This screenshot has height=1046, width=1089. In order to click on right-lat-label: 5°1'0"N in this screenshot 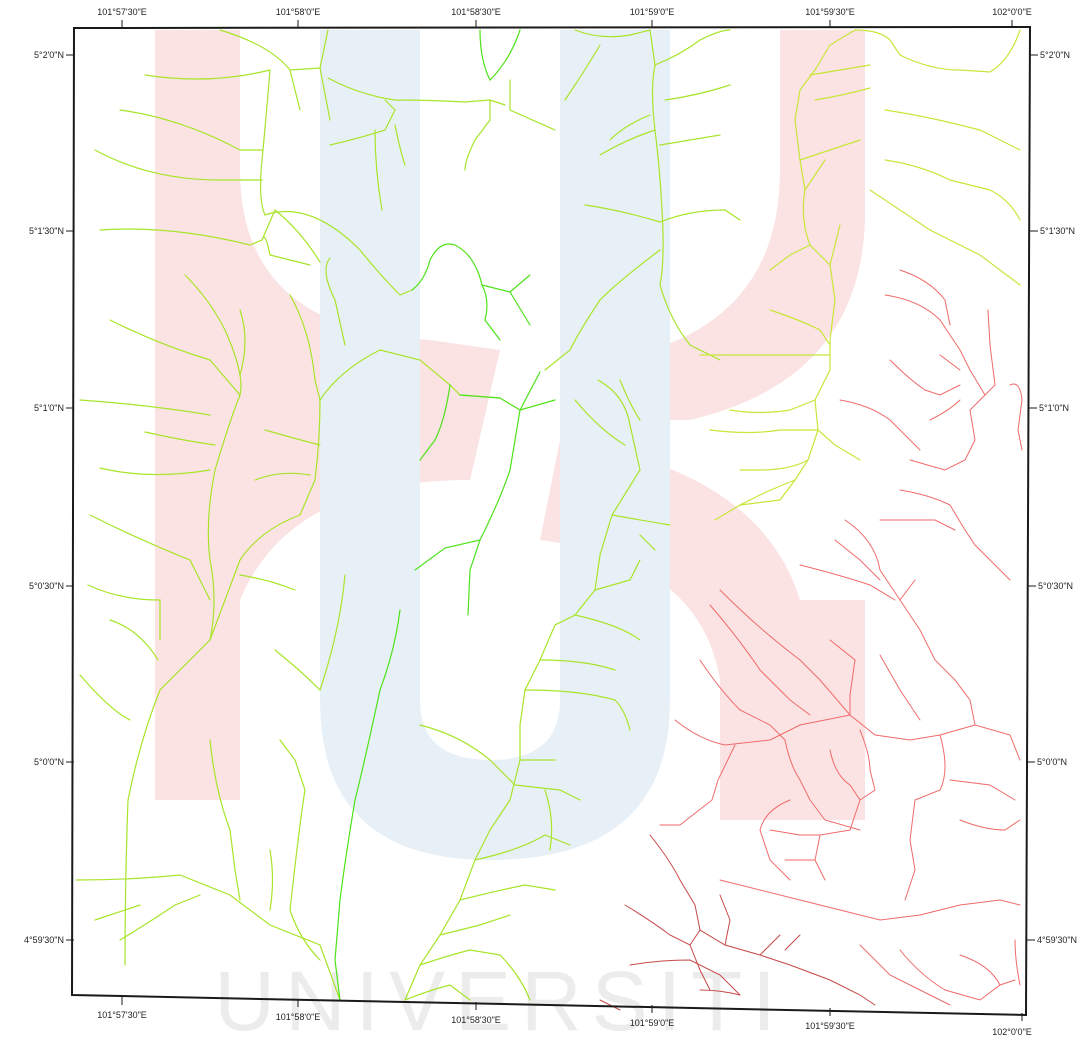, I will do `click(1054, 408)`.